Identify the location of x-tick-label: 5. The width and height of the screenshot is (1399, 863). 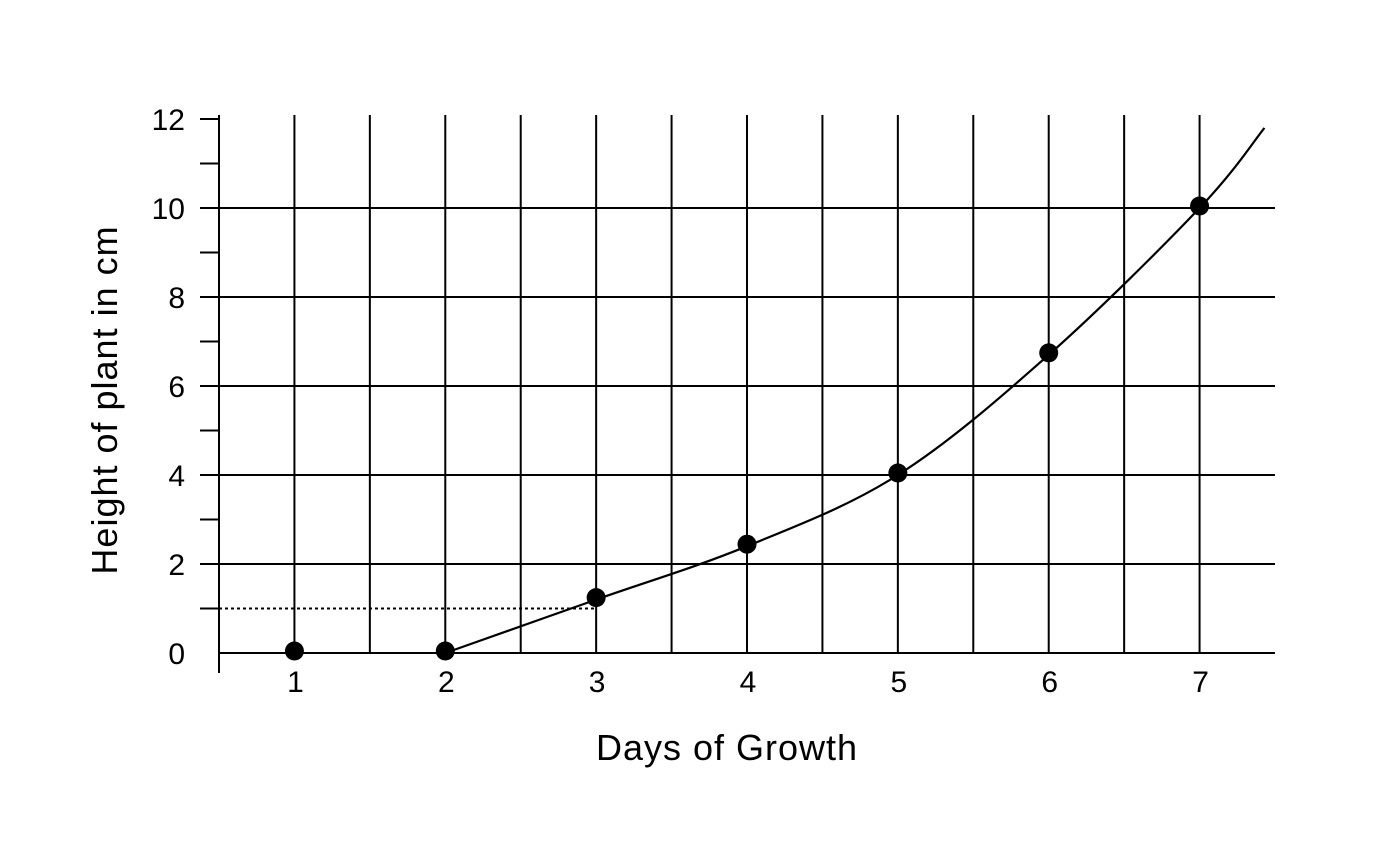
(899, 682).